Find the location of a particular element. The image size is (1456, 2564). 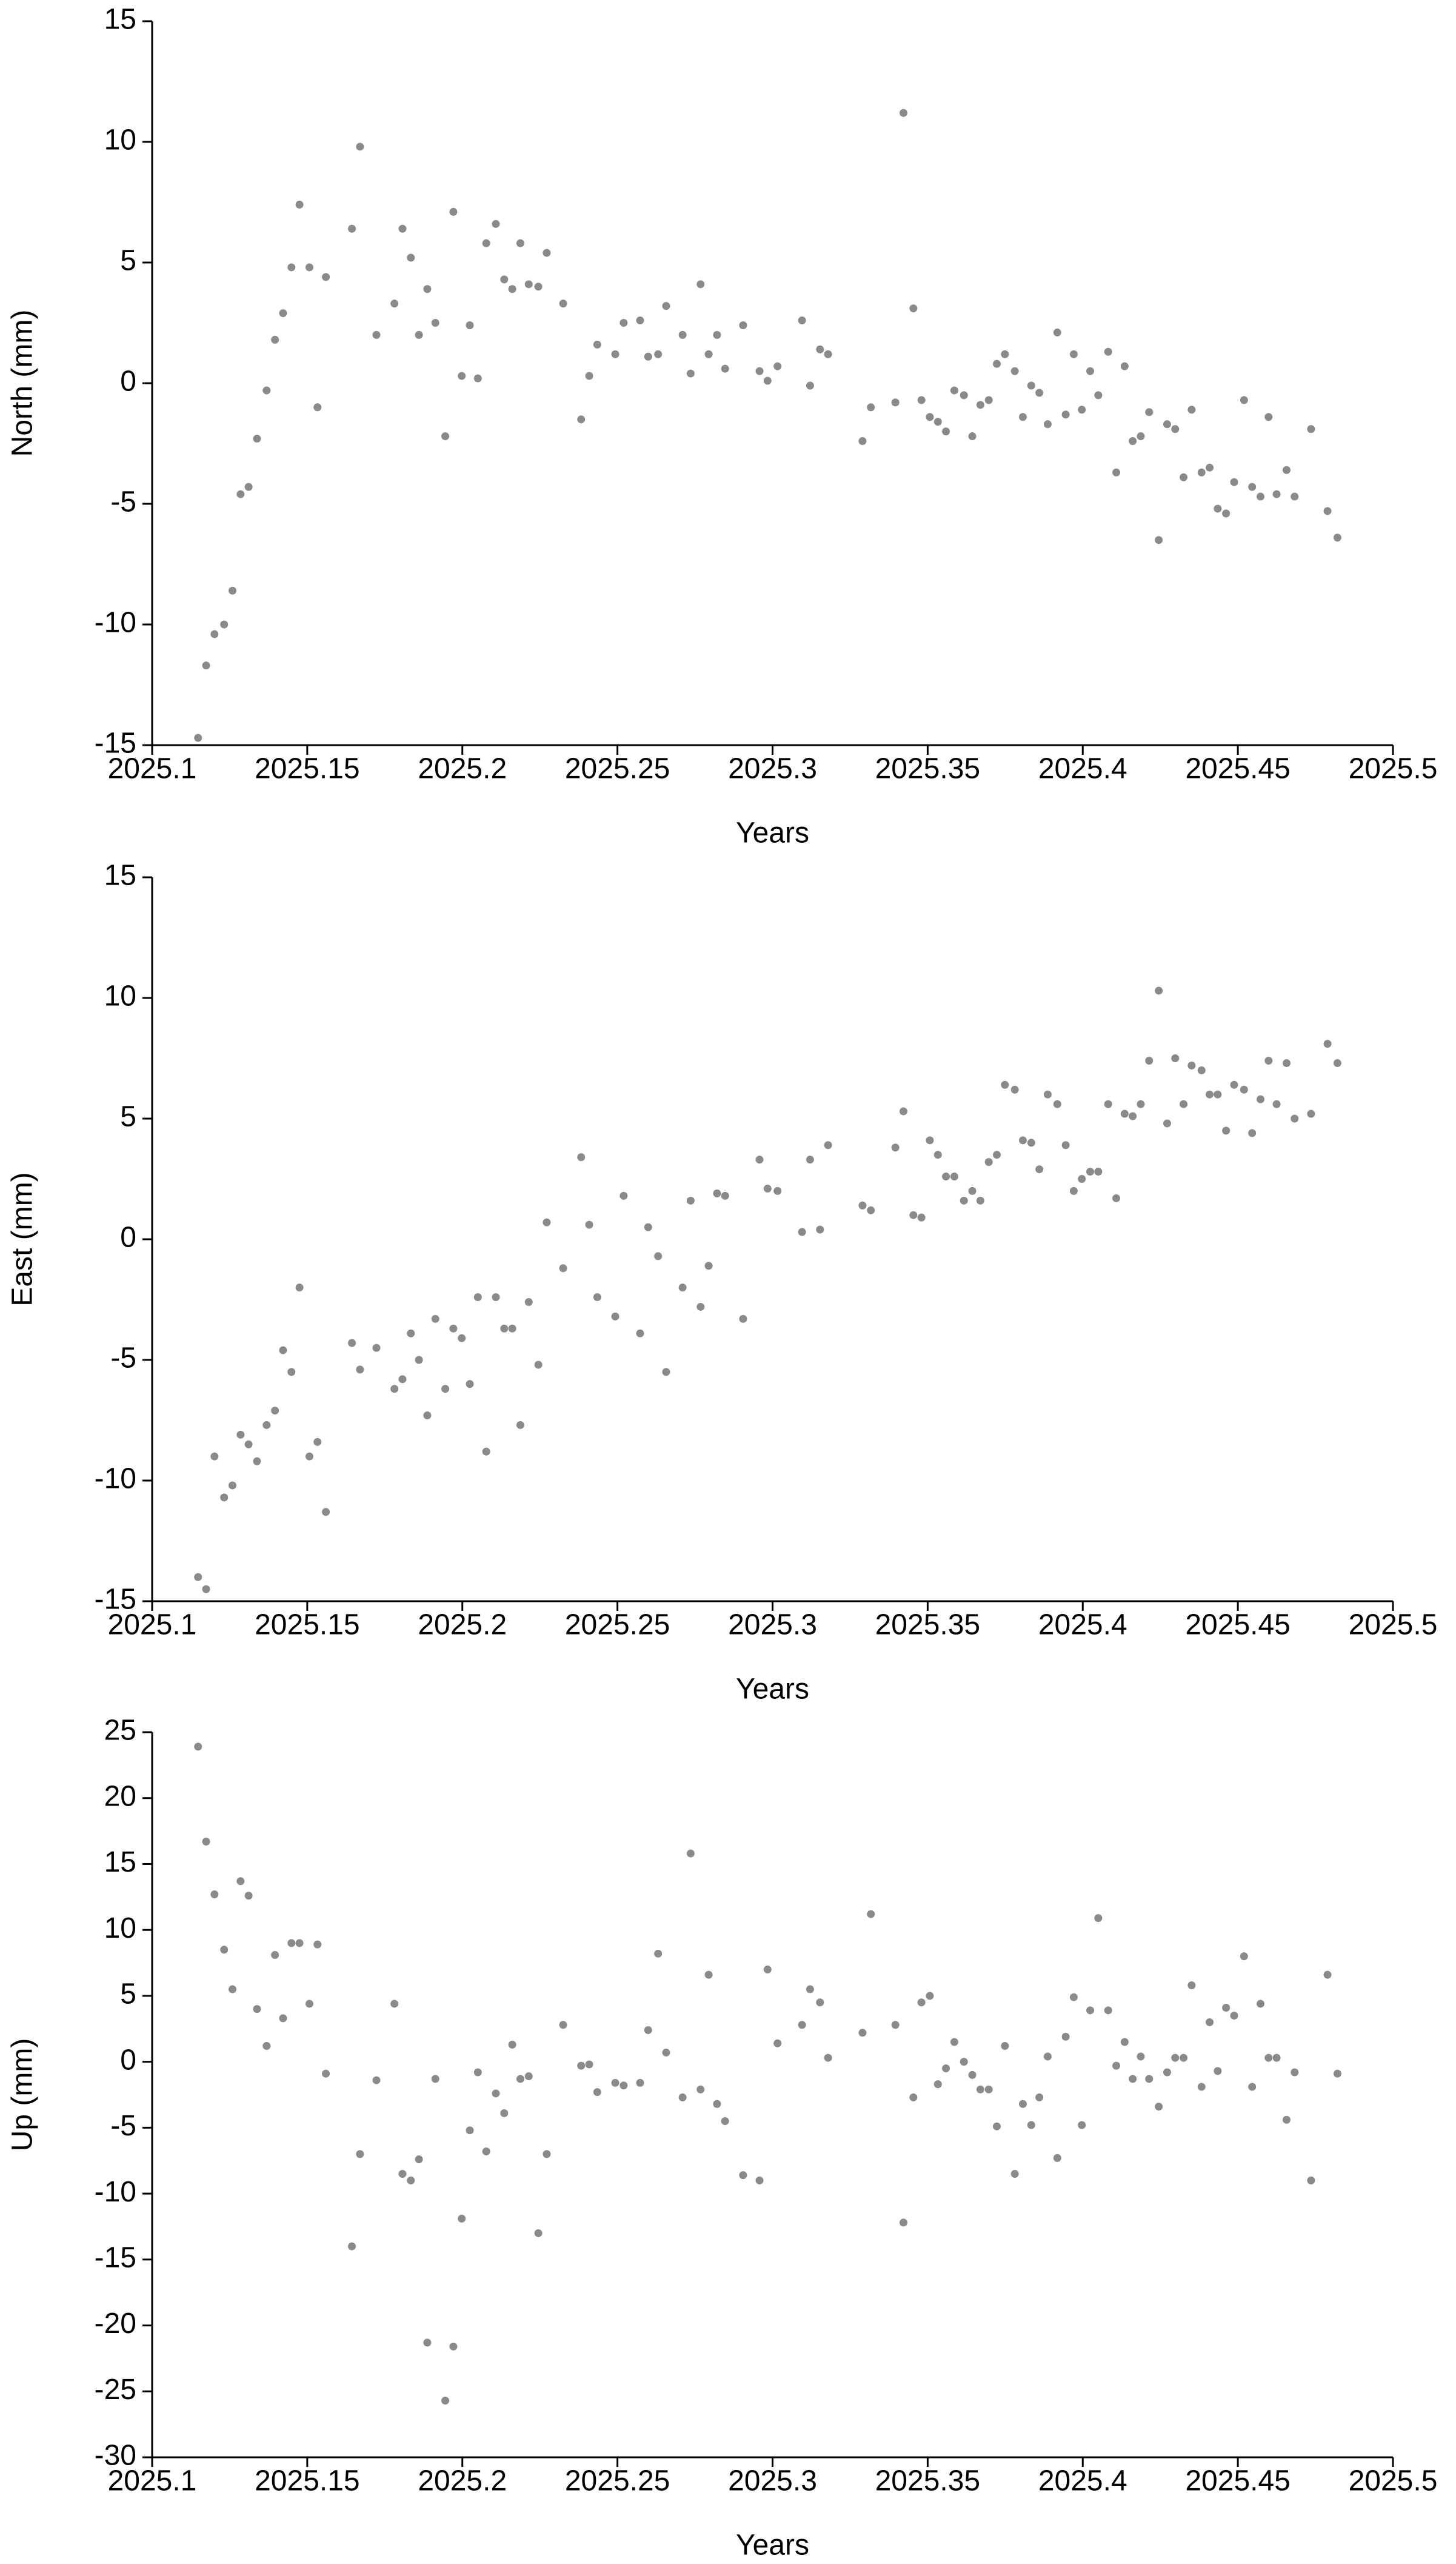

y-tick-label: -10 is located at coordinates (115, 2192).